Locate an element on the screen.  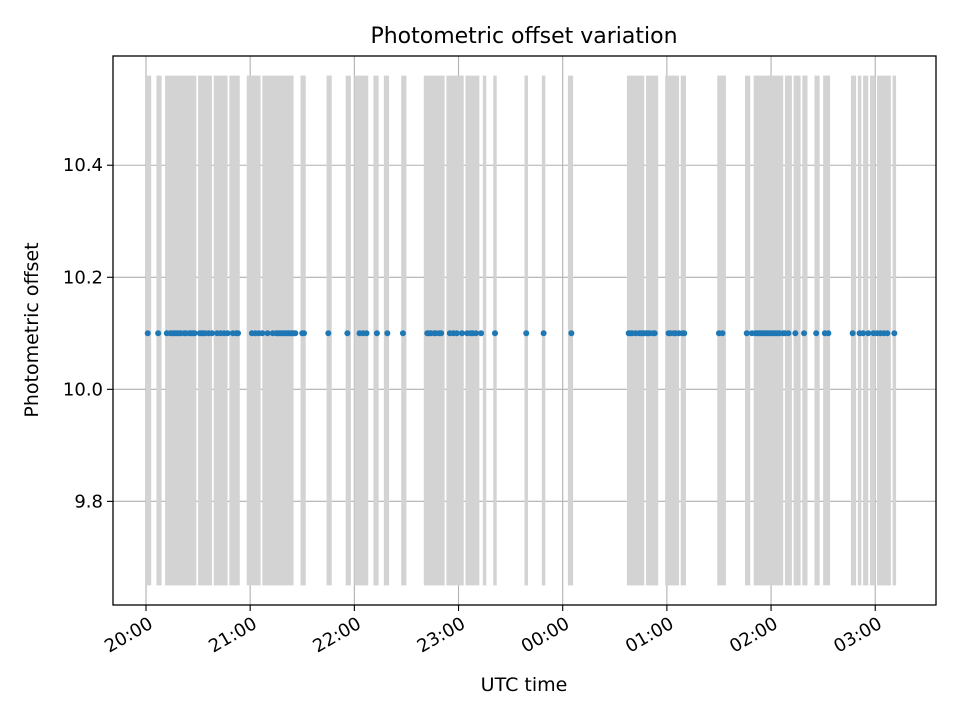
x-axis-label: UTC time is located at coordinates (524, 685).